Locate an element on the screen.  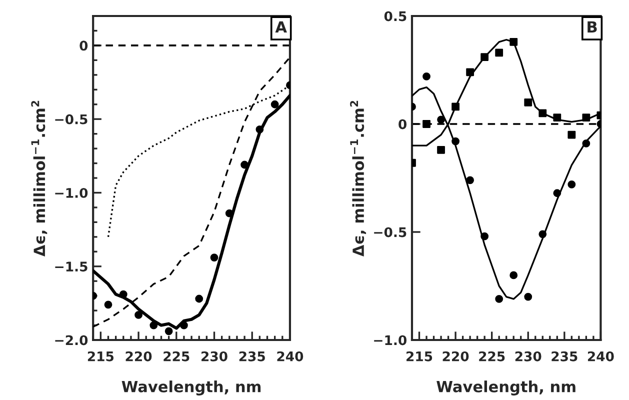
annotation: A is located at coordinates (281, 26).